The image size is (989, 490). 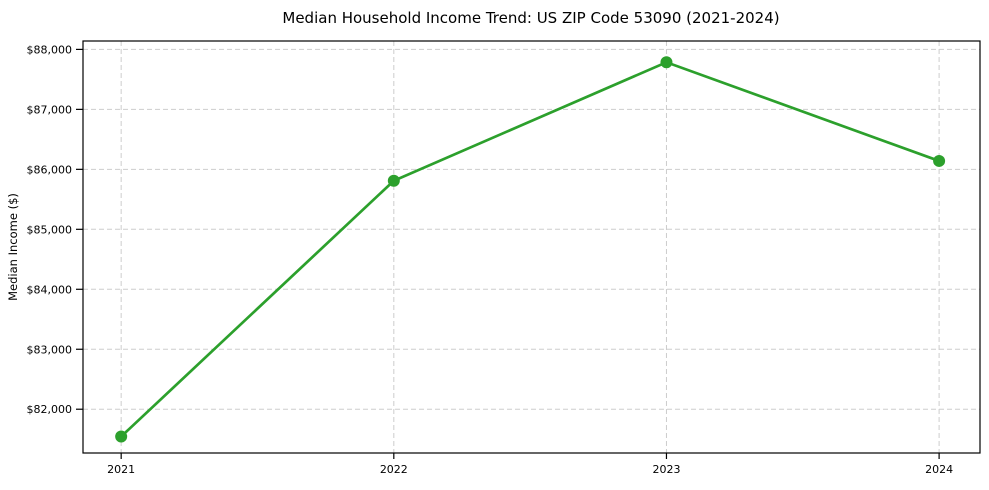 What do you see at coordinates (13, 247) in the screenshot?
I see `y-axis-label: Median Income ($)` at bounding box center [13, 247].